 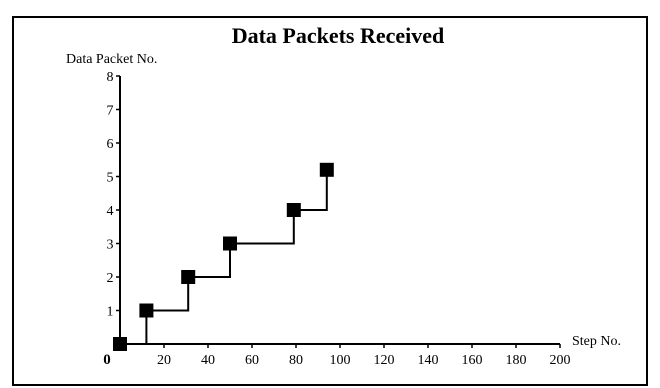 What do you see at coordinates (208, 360) in the screenshot?
I see `x-tick-label: 40` at bounding box center [208, 360].